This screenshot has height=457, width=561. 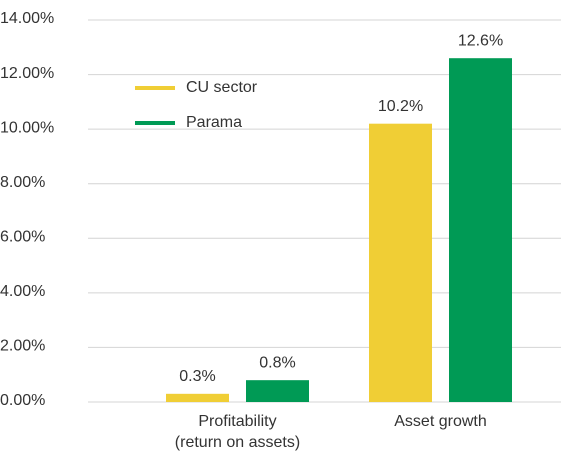 What do you see at coordinates (22, 182) in the screenshot?
I see `y-tick-label: 8.00%` at bounding box center [22, 182].